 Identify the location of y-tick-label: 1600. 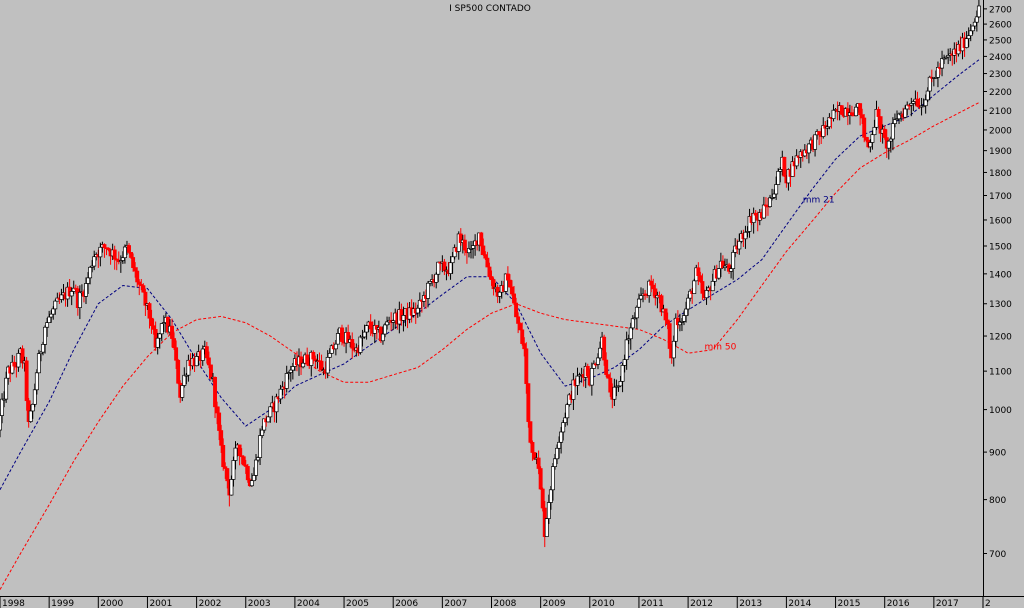
(1000, 221).